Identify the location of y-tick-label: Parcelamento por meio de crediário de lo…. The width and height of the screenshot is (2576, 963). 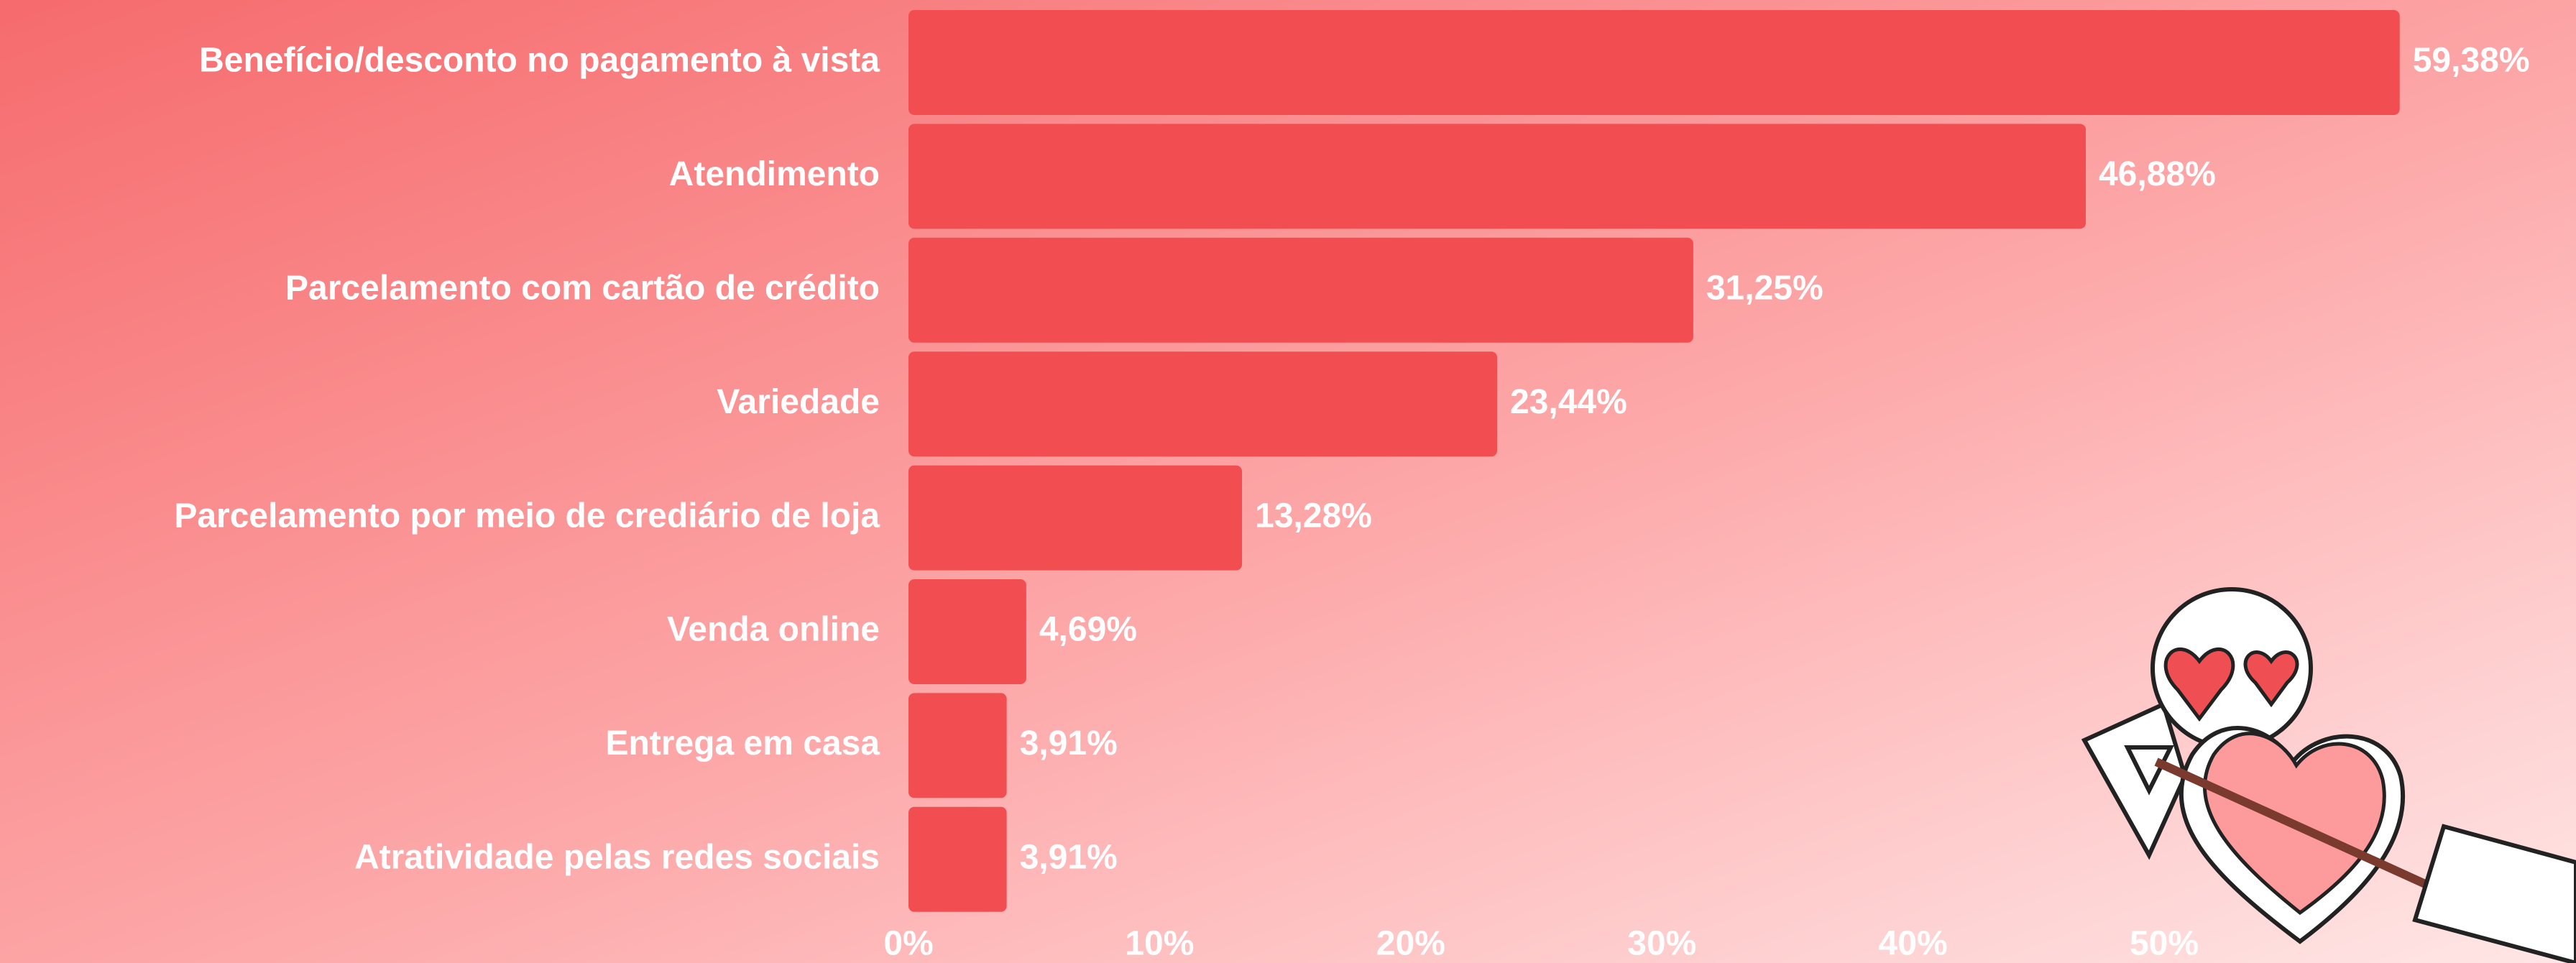
(527, 516).